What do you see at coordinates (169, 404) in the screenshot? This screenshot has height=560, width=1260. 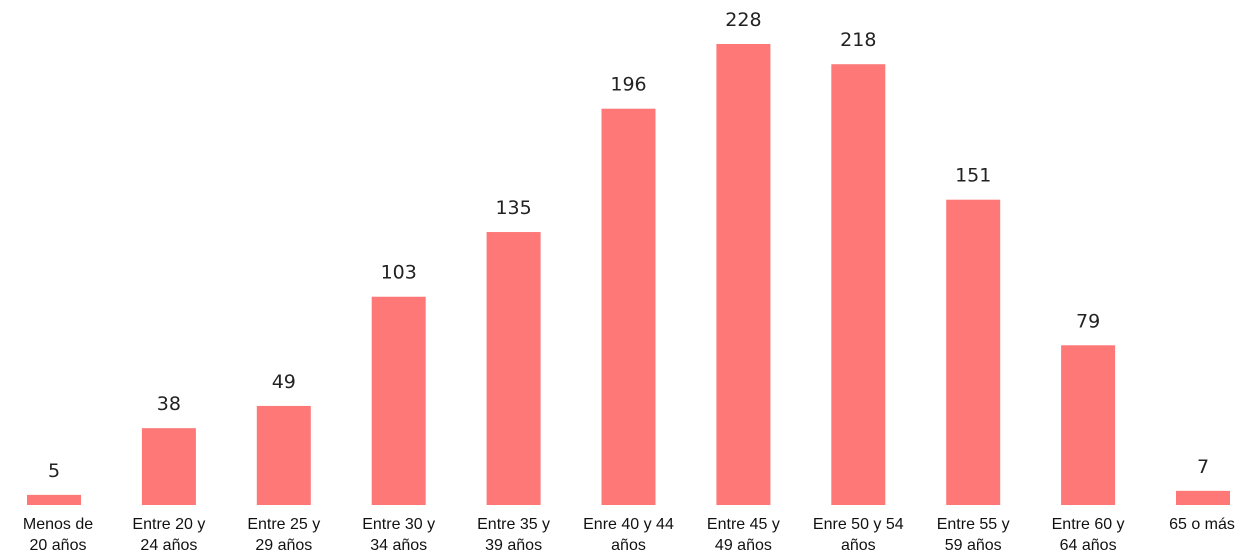 I see `value-label: 38` at bounding box center [169, 404].